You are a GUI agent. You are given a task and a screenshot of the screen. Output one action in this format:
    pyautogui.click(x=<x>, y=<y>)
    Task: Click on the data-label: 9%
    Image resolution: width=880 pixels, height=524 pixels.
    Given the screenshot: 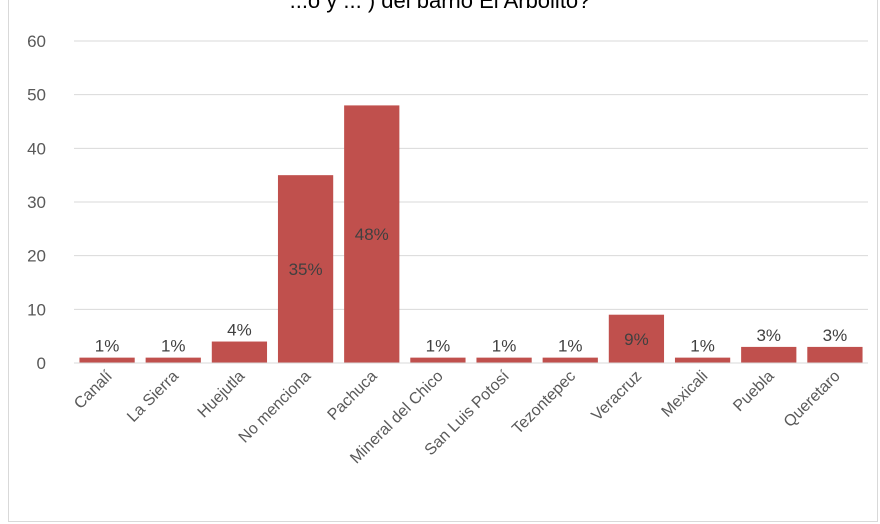 What is the action you would take?
    pyautogui.click(x=636, y=339)
    